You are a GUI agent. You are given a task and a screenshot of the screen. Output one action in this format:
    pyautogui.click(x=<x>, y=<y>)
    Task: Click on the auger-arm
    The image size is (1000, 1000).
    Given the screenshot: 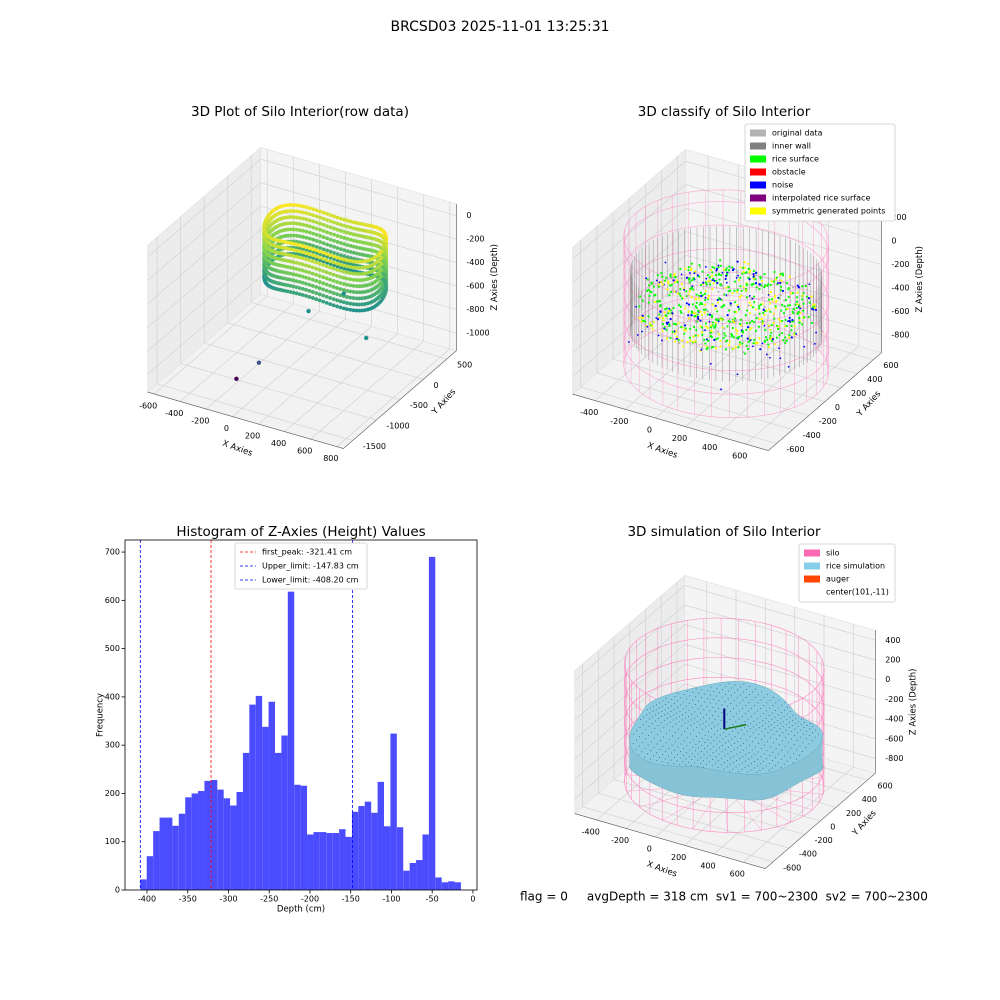 What is the action you would take?
    pyautogui.click(x=735, y=726)
    